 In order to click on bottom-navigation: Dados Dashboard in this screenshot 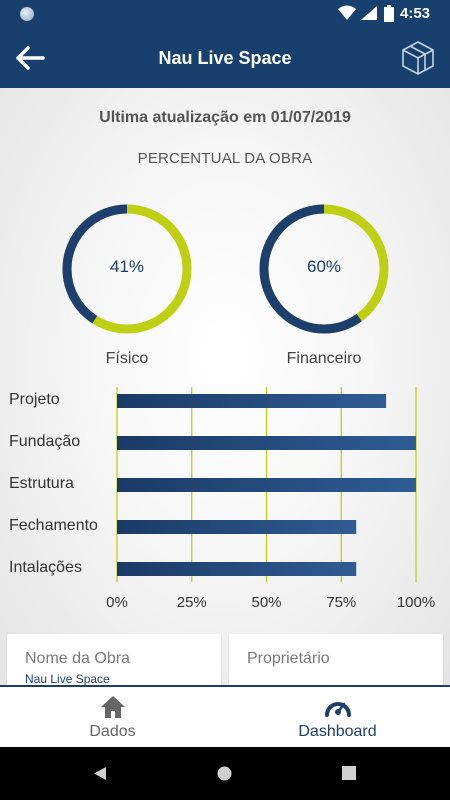, I will do `click(225, 716)`.